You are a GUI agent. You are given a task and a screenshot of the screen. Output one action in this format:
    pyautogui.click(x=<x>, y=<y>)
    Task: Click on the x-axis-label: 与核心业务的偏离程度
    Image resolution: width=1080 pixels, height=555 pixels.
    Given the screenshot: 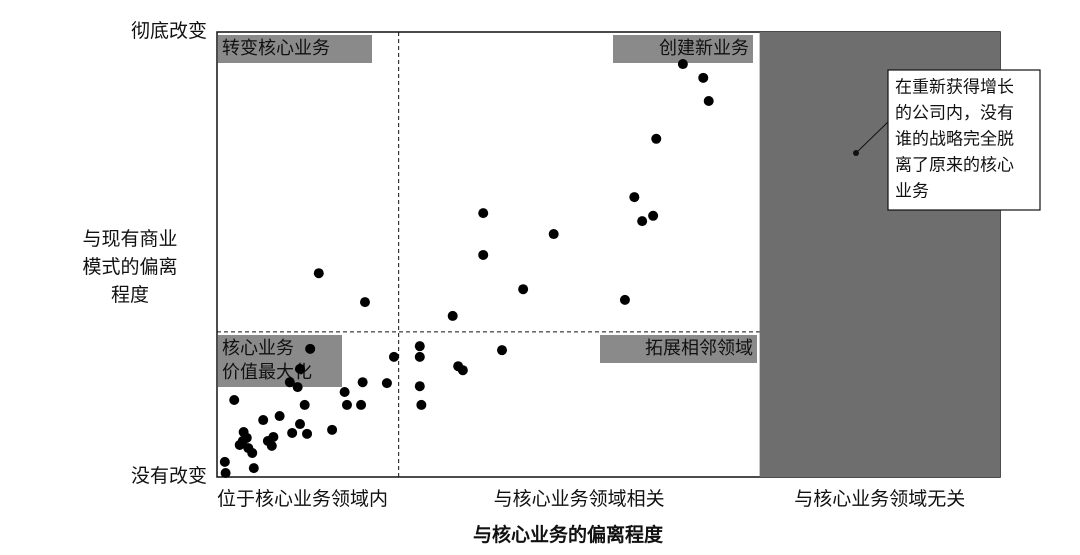 What is the action you would take?
    pyautogui.click(x=568, y=534)
    